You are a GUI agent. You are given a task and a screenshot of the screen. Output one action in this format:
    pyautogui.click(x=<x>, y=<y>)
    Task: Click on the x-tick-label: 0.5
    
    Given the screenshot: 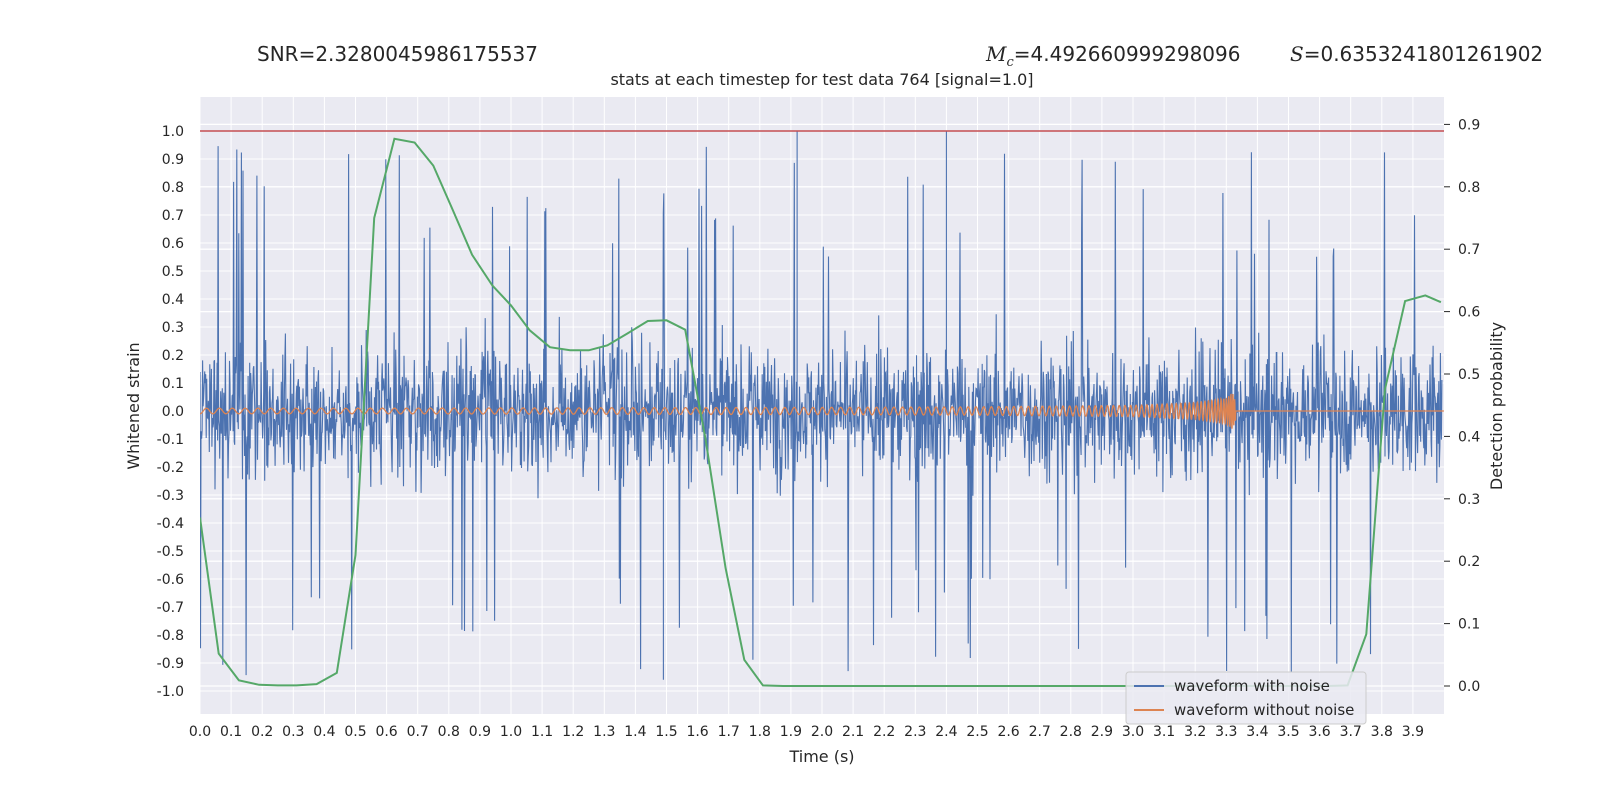 What is the action you would take?
    pyautogui.click(x=355, y=732)
    